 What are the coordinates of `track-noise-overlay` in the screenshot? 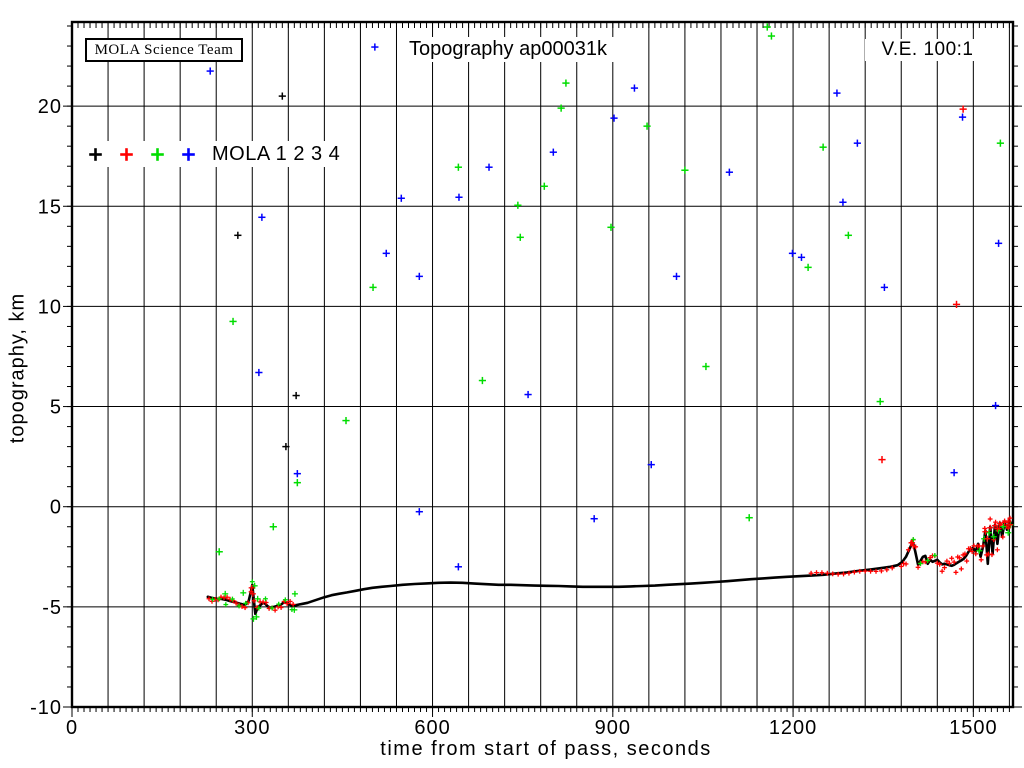 It's located at (610, 568).